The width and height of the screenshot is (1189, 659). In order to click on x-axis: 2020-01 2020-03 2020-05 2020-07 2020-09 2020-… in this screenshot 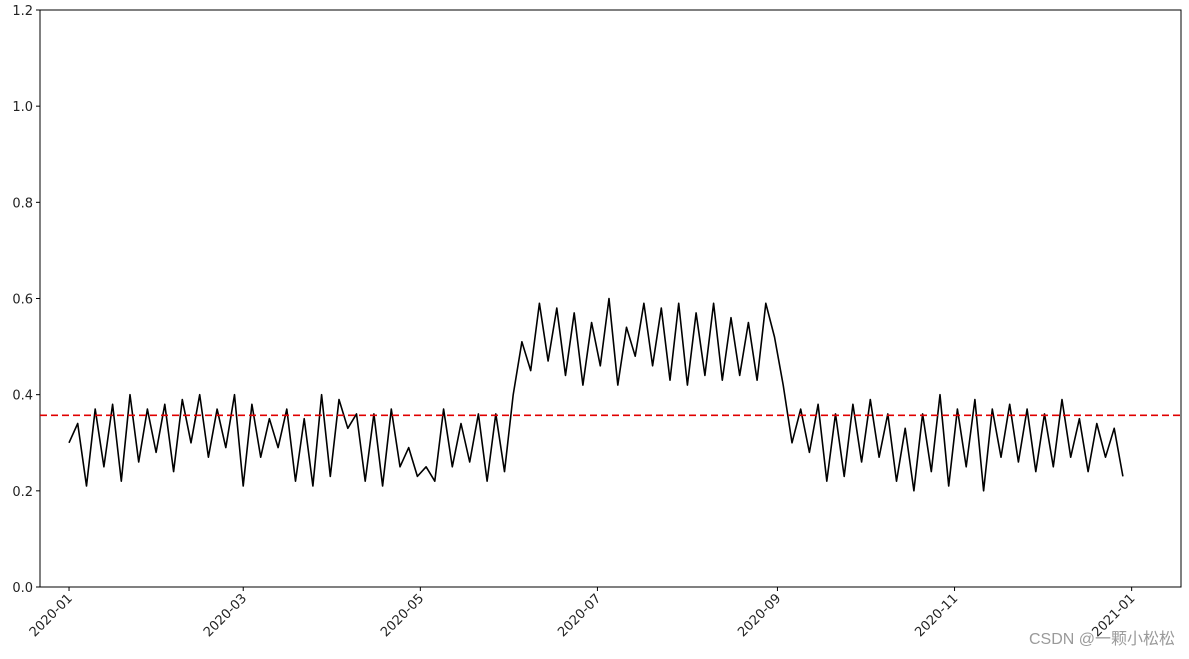, I will do `click(582, 613)`.